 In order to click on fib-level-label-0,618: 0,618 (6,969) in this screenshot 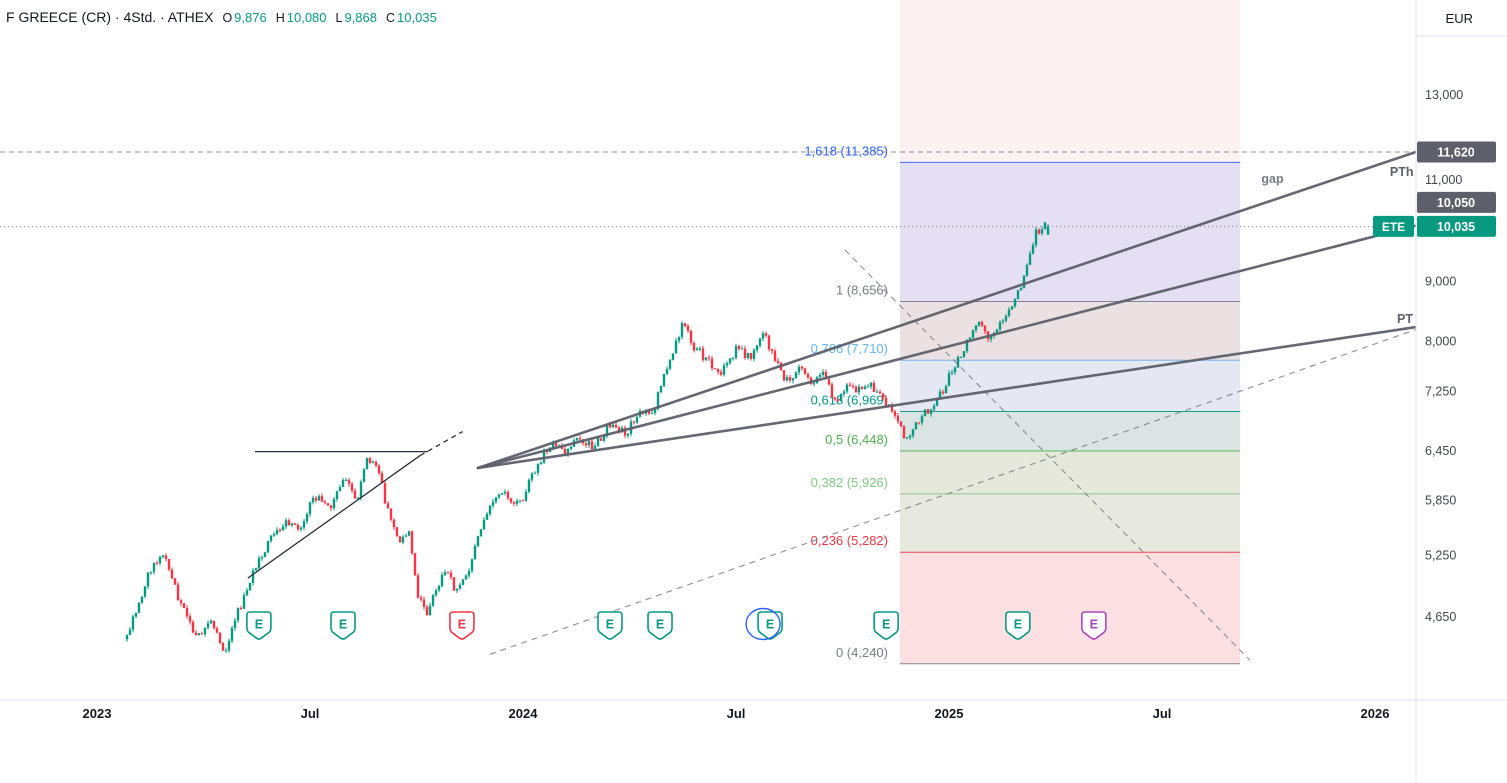, I will do `click(849, 400)`.